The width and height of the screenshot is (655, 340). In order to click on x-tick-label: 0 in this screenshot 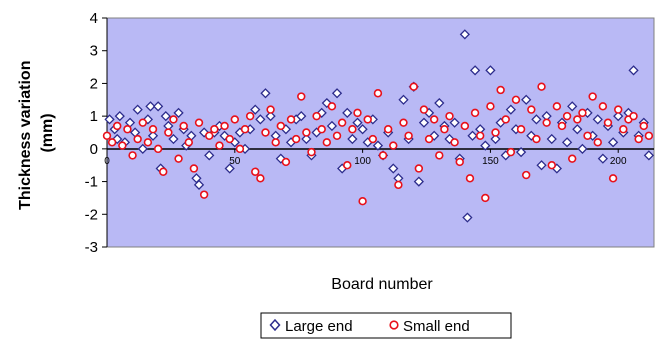, I will do `click(107, 161)`.